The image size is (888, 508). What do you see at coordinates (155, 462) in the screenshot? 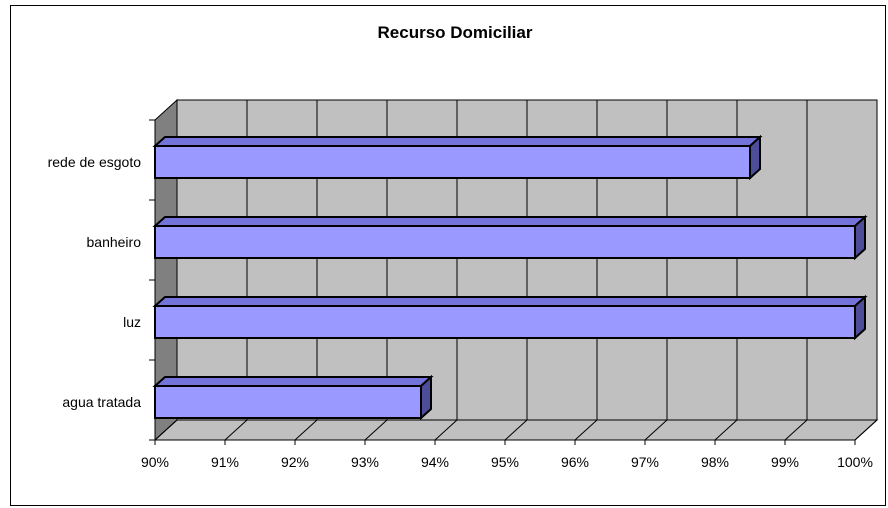
I see `x-tick-label: 90%` at bounding box center [155, 462].